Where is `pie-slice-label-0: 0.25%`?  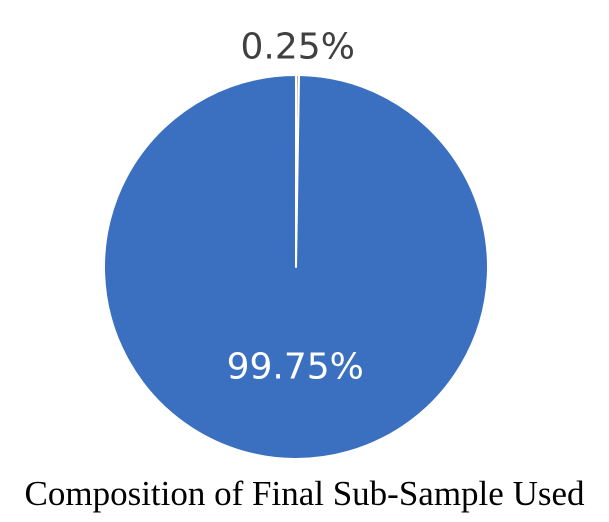 pie-slice-label-0: 0.25% is located at coordinates (298, 47).